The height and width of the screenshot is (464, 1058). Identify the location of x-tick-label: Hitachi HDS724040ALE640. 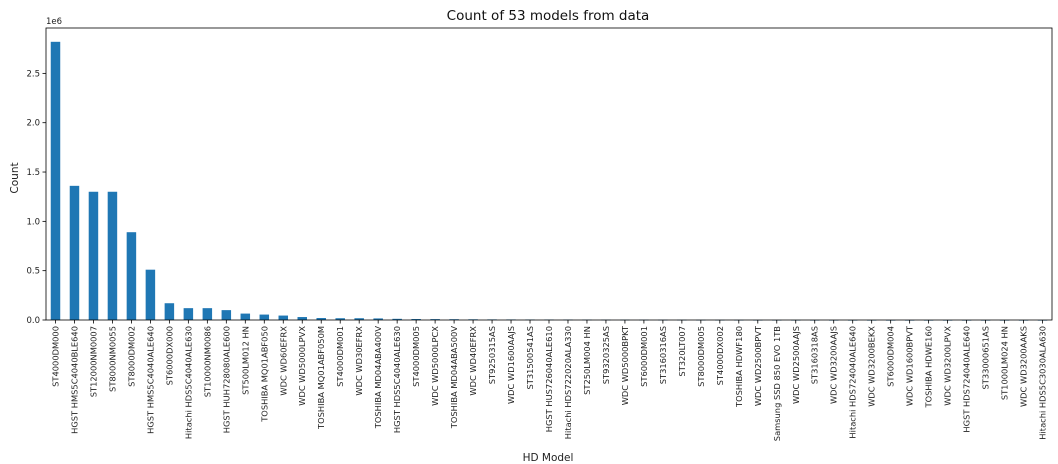
(853, 382).